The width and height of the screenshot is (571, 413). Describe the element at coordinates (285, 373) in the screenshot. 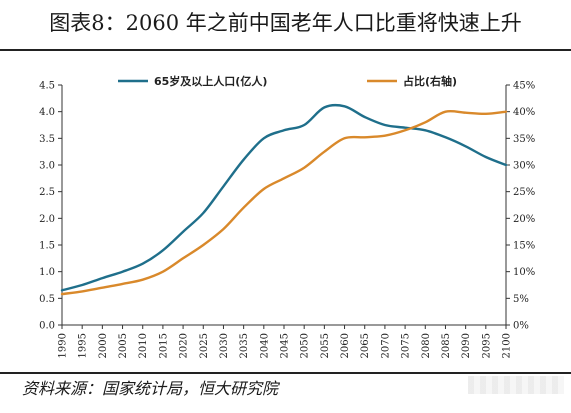

I see `source-divider` at that location.